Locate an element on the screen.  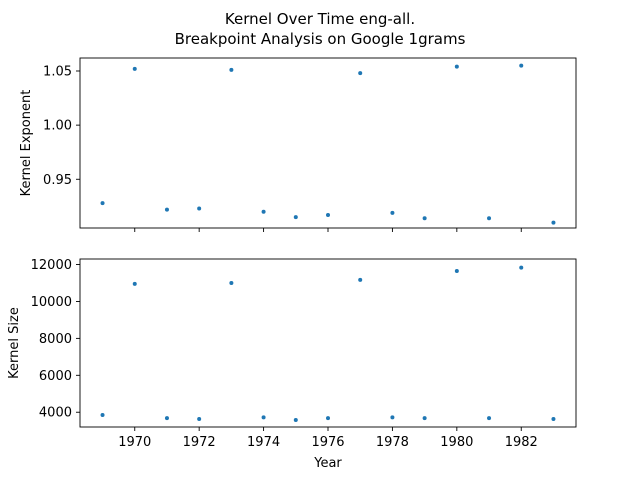
y-tick-label: 1.05 is located at coordinates (57, 71).